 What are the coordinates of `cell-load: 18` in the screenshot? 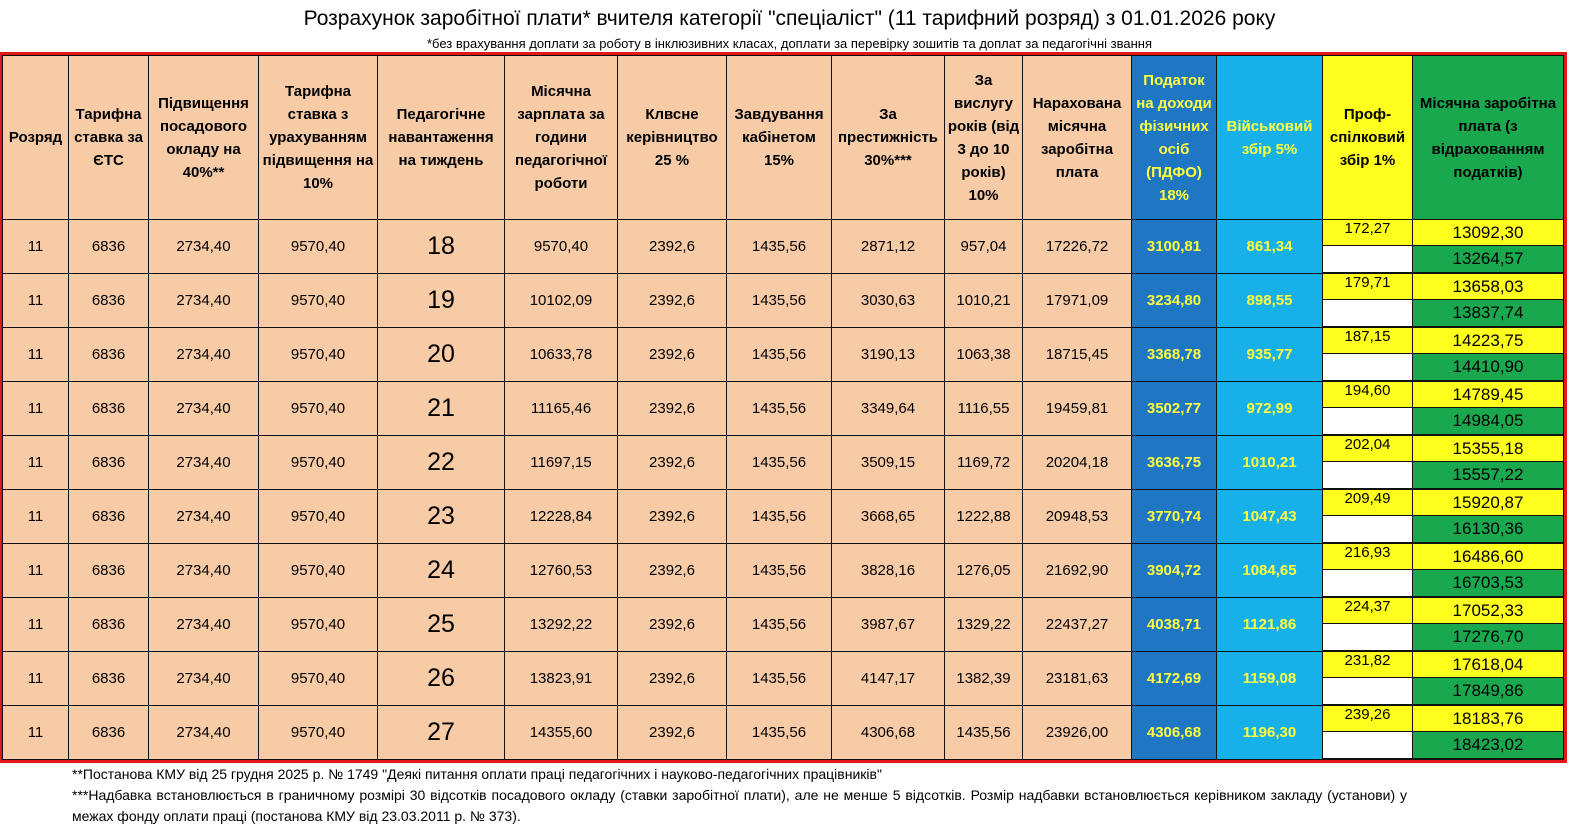 It's located at (441, 246).